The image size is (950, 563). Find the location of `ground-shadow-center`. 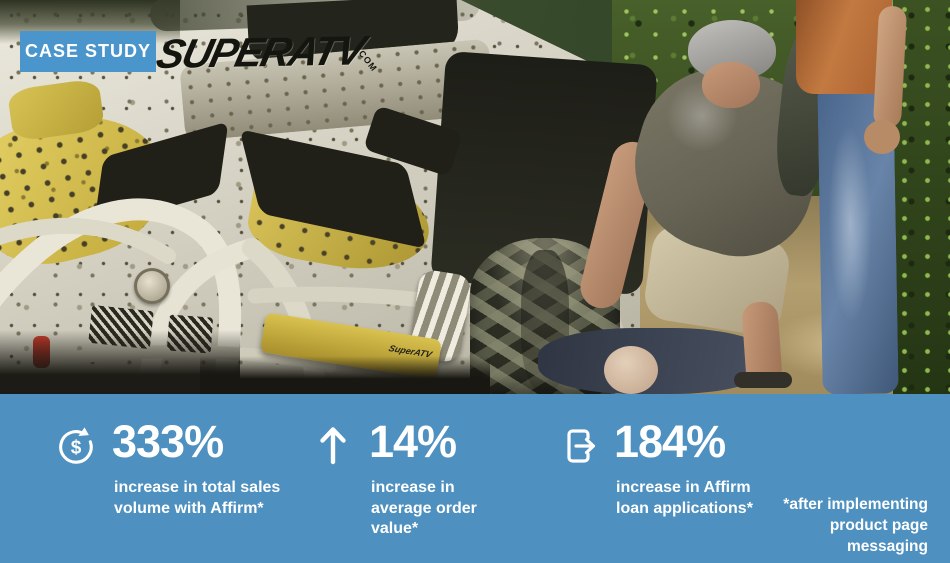

ground-shadow-center is located at coordinates (345, 375).